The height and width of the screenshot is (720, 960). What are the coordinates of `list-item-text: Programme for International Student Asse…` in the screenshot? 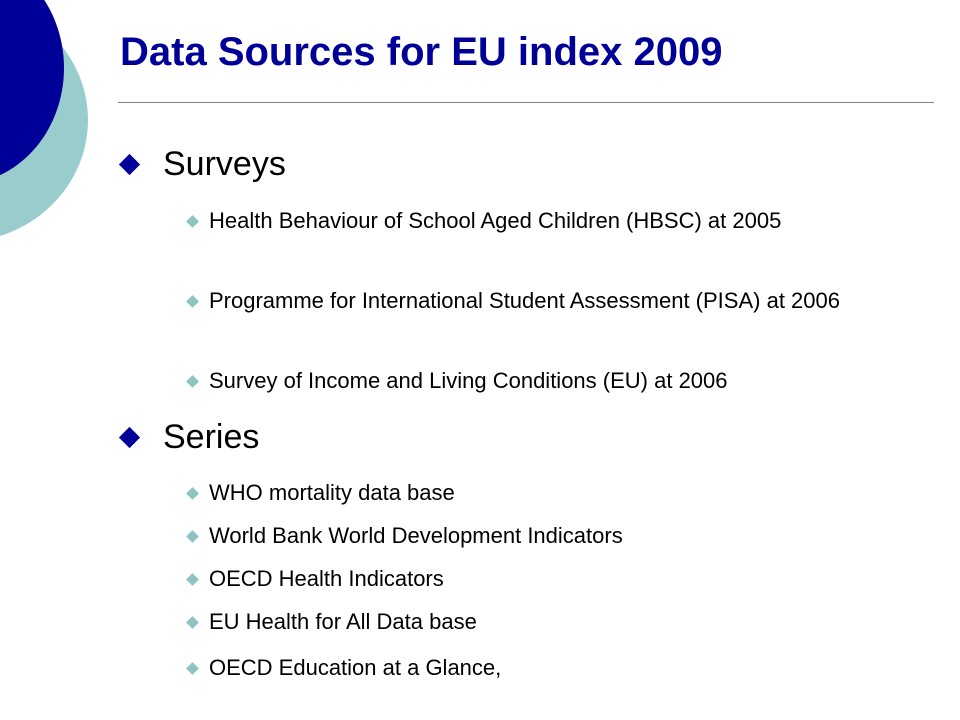 It's located at (524, 300).